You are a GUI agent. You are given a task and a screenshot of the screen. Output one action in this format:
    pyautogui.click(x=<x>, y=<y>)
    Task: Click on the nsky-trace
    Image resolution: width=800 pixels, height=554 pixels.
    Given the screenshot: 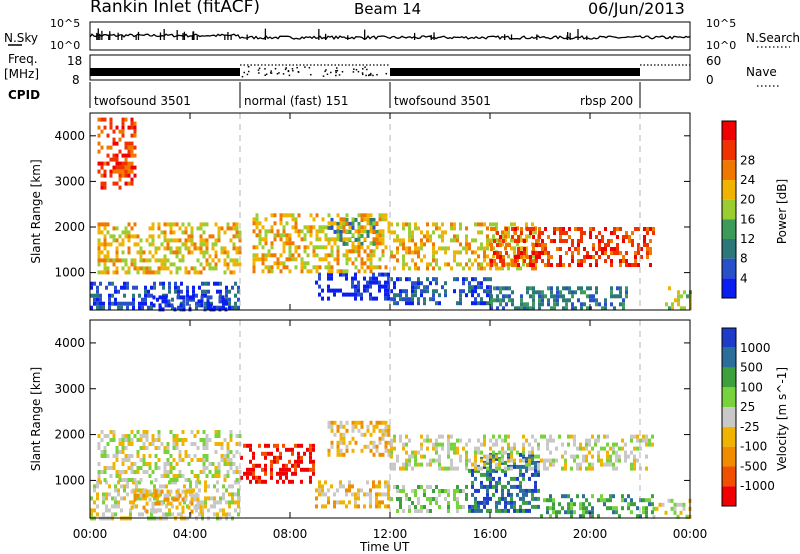 What is the action you would take?
    pyautogui.click(x=390, y=34)
    